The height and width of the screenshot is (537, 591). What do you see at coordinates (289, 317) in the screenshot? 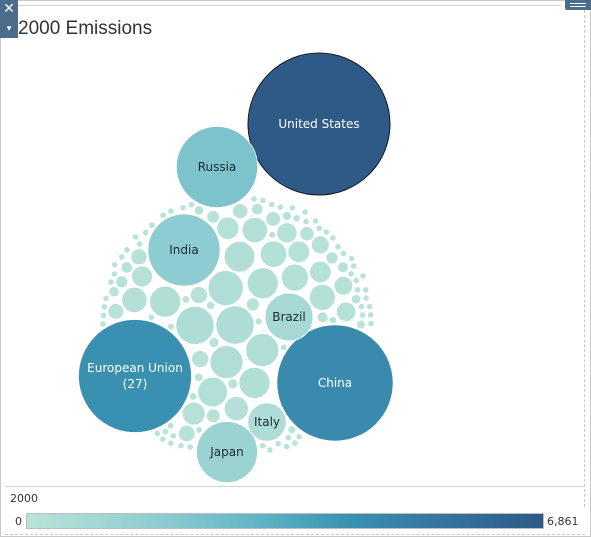
I see `bubble-brazil` at bounding box center [289, 317].